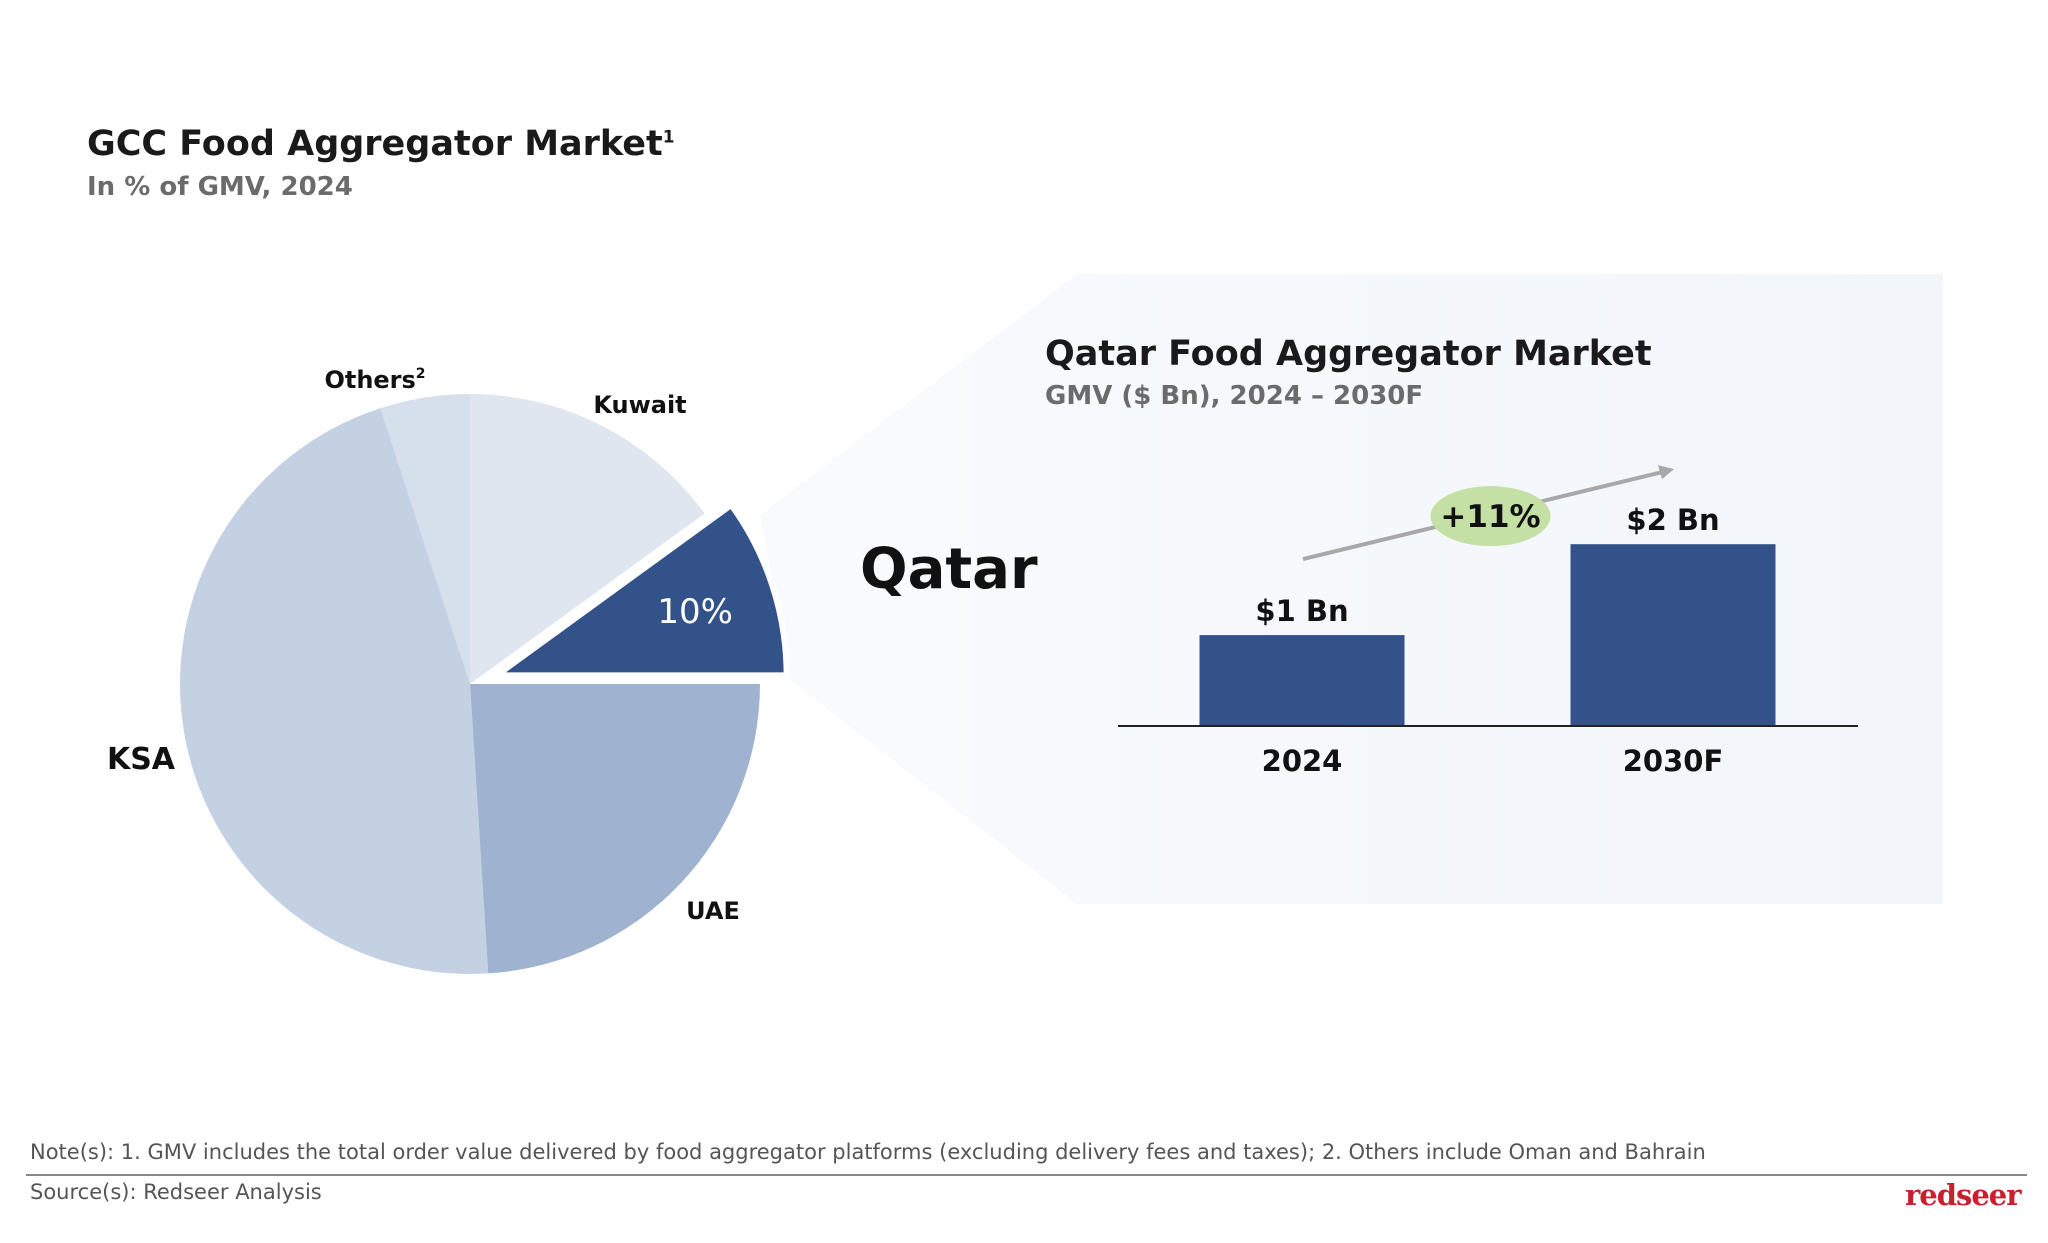 This screenshot has width=2048, height=1243. I want to click on cagr-badge, so click(1490, 516).